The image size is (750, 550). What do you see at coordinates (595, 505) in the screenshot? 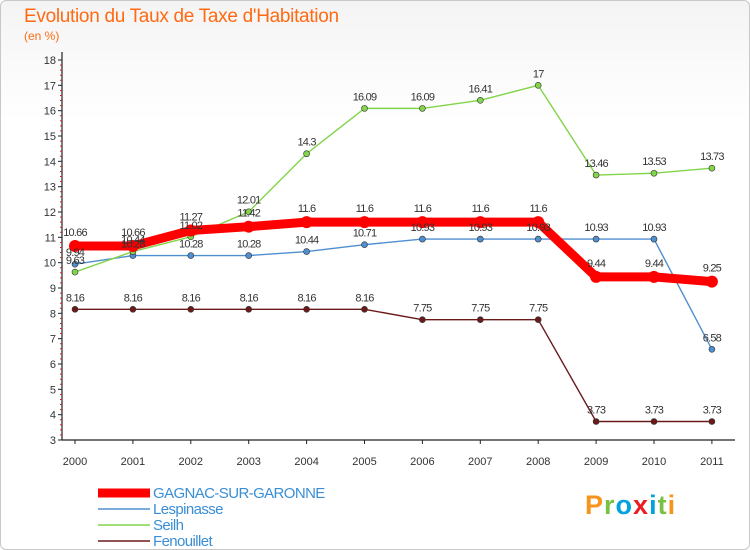
I see `logo-letter: P` at bounding box center [595, 505].